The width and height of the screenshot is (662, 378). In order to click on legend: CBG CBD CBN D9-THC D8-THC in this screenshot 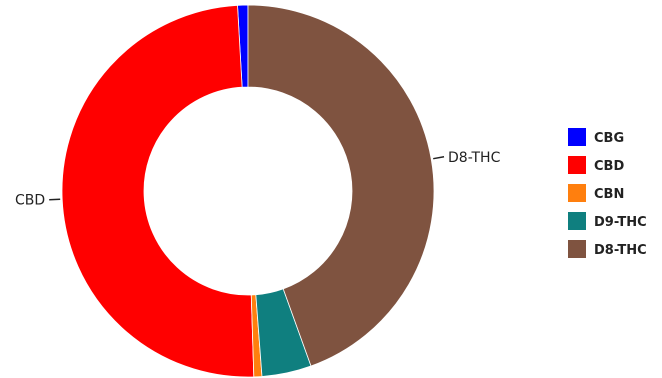, I will do `click(607, 193)`.